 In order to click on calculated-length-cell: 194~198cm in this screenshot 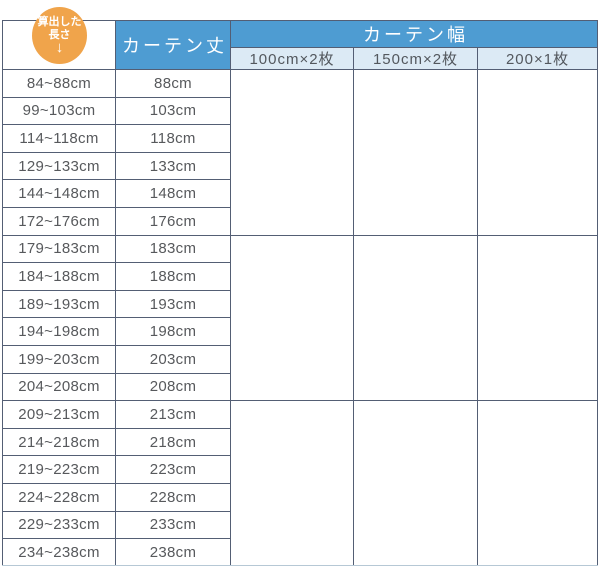, I will do `click(59, 331)`.